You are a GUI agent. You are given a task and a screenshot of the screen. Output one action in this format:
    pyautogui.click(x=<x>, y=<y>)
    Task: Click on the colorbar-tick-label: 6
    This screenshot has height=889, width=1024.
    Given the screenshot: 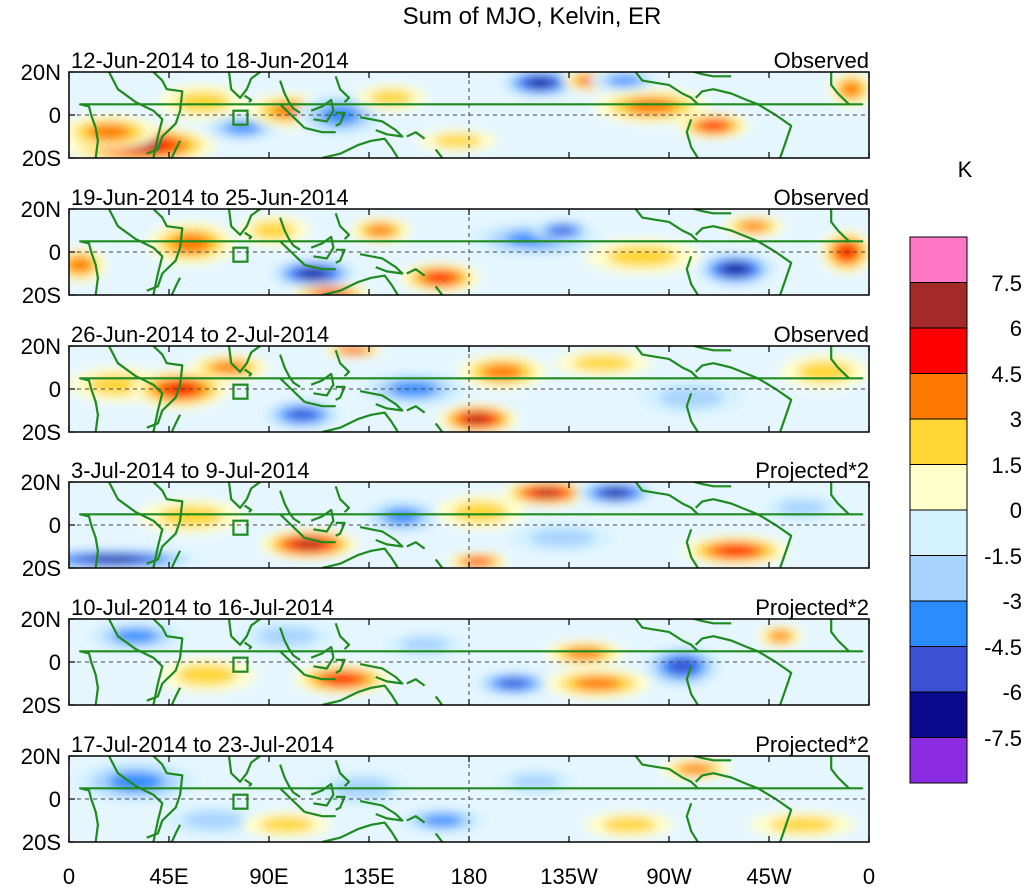 What is the action you would take?
    pyautogui.click(x=1016, y=328)
    